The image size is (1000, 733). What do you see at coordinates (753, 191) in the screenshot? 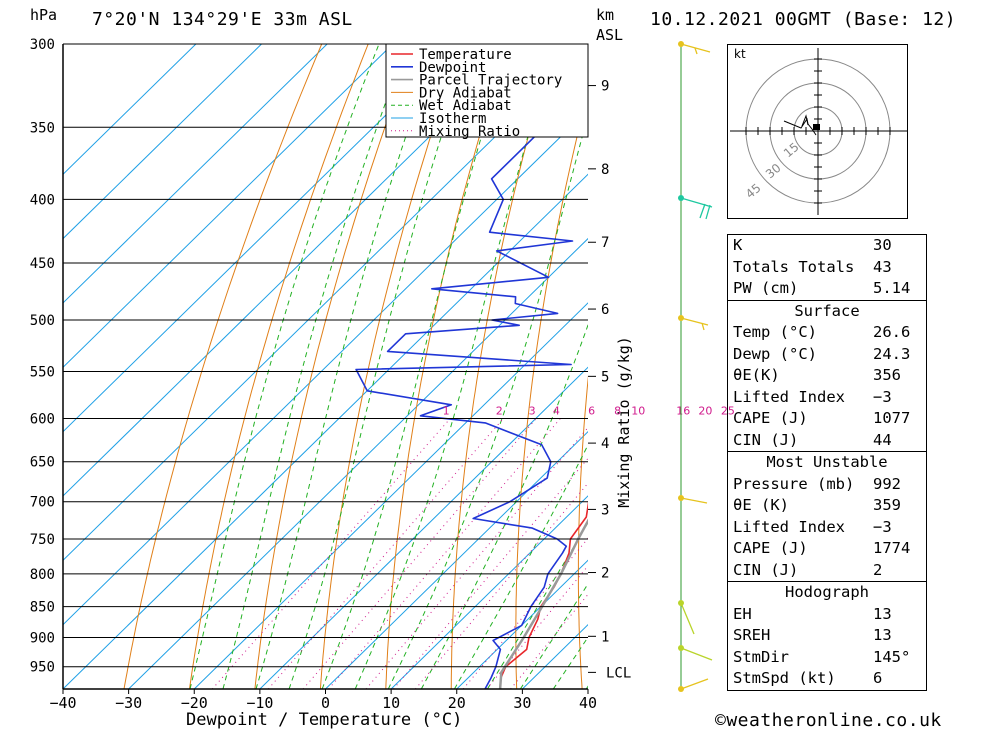
I see `hodograph-ring-label: 45` at bounding box center [753, 191].